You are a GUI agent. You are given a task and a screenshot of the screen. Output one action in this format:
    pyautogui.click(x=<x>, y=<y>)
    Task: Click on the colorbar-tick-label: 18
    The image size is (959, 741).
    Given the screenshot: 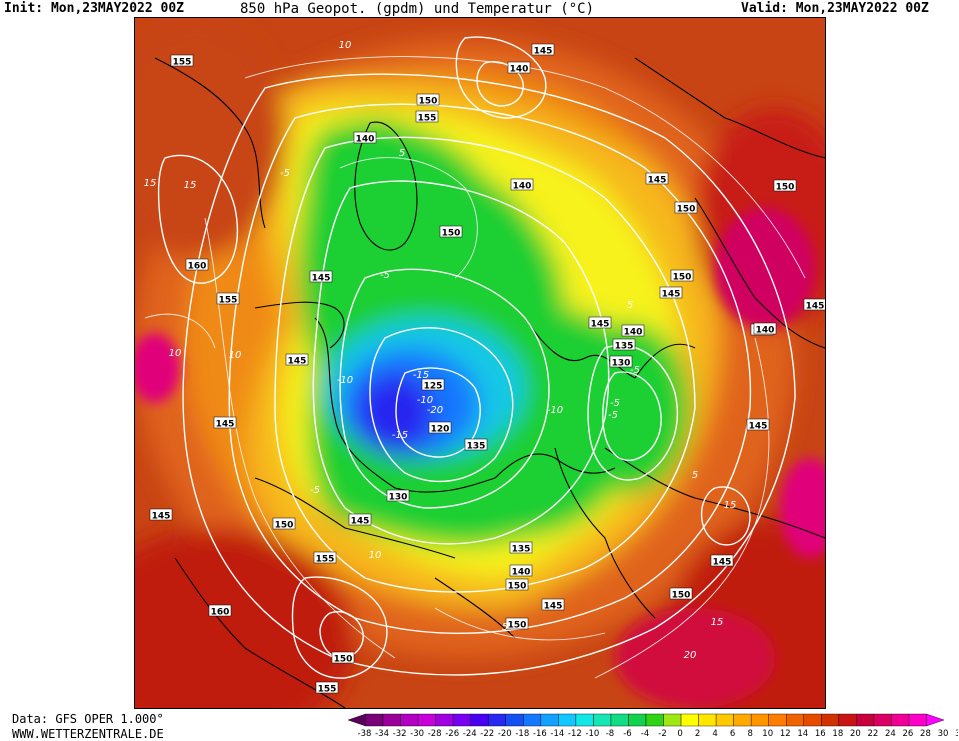 What is the action you would take?
    pyautogui.click(x=837, y=734)
    